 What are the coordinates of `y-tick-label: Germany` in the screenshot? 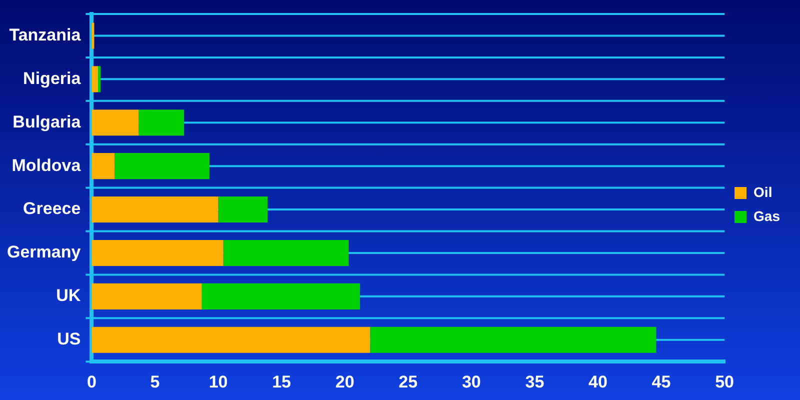 It's located at (44, 252).